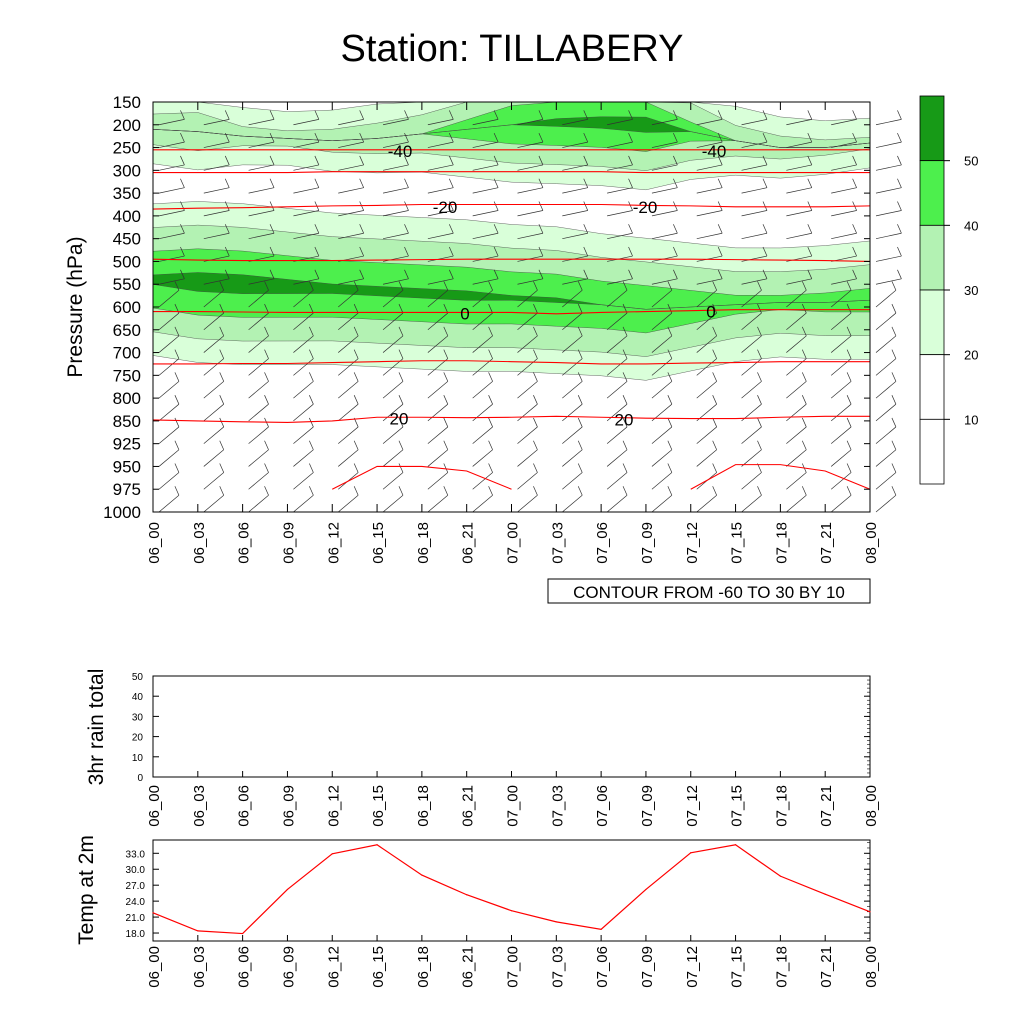  Describe the element at coordinates (423, 543) in the screenshot. I see `x-tick-label: 06_18` at that location.